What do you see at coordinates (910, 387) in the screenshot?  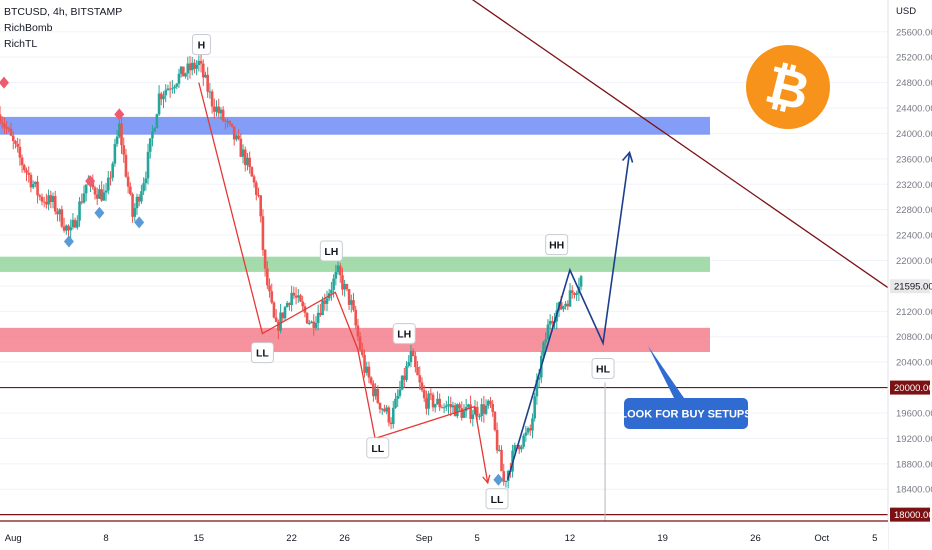 I see `price-level-tag` at bounding box center [910, 387].